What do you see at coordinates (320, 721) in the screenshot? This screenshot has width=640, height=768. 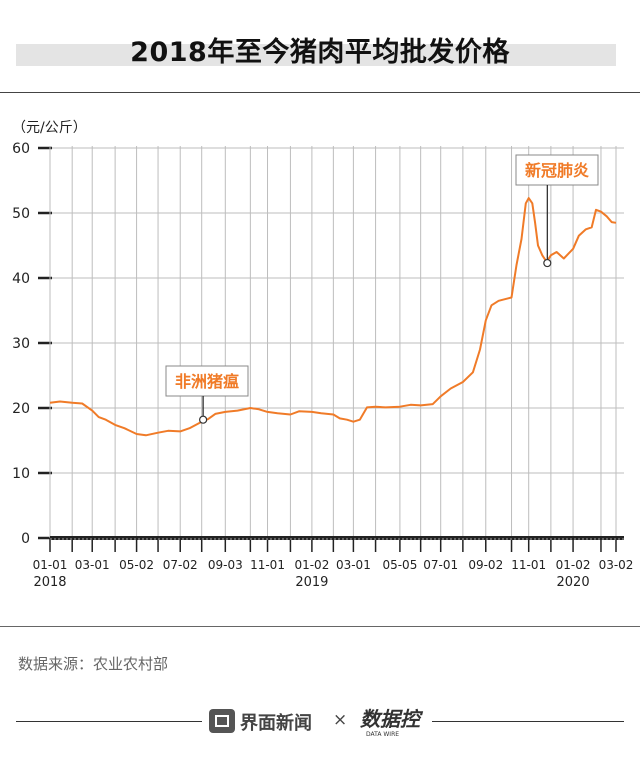 I see `footer: 界面新闻 × 数据控 DATA WIRE` at bounding box center [320, 721].